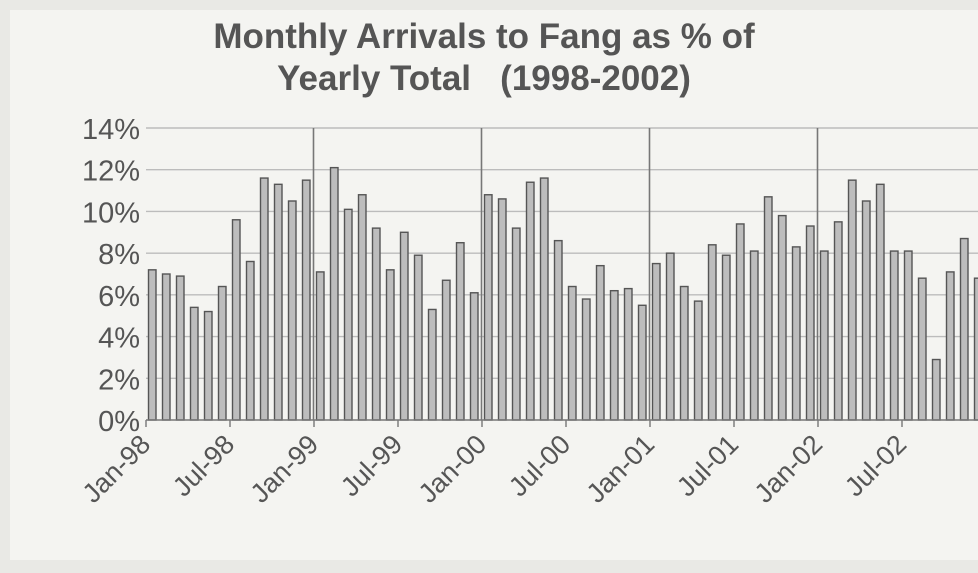 The image size is (978, 573). What do you see at coordinates (453, 469) in the screenshot?
I see `x-tick-label: Jan-00` at bounding box center [453, 469].